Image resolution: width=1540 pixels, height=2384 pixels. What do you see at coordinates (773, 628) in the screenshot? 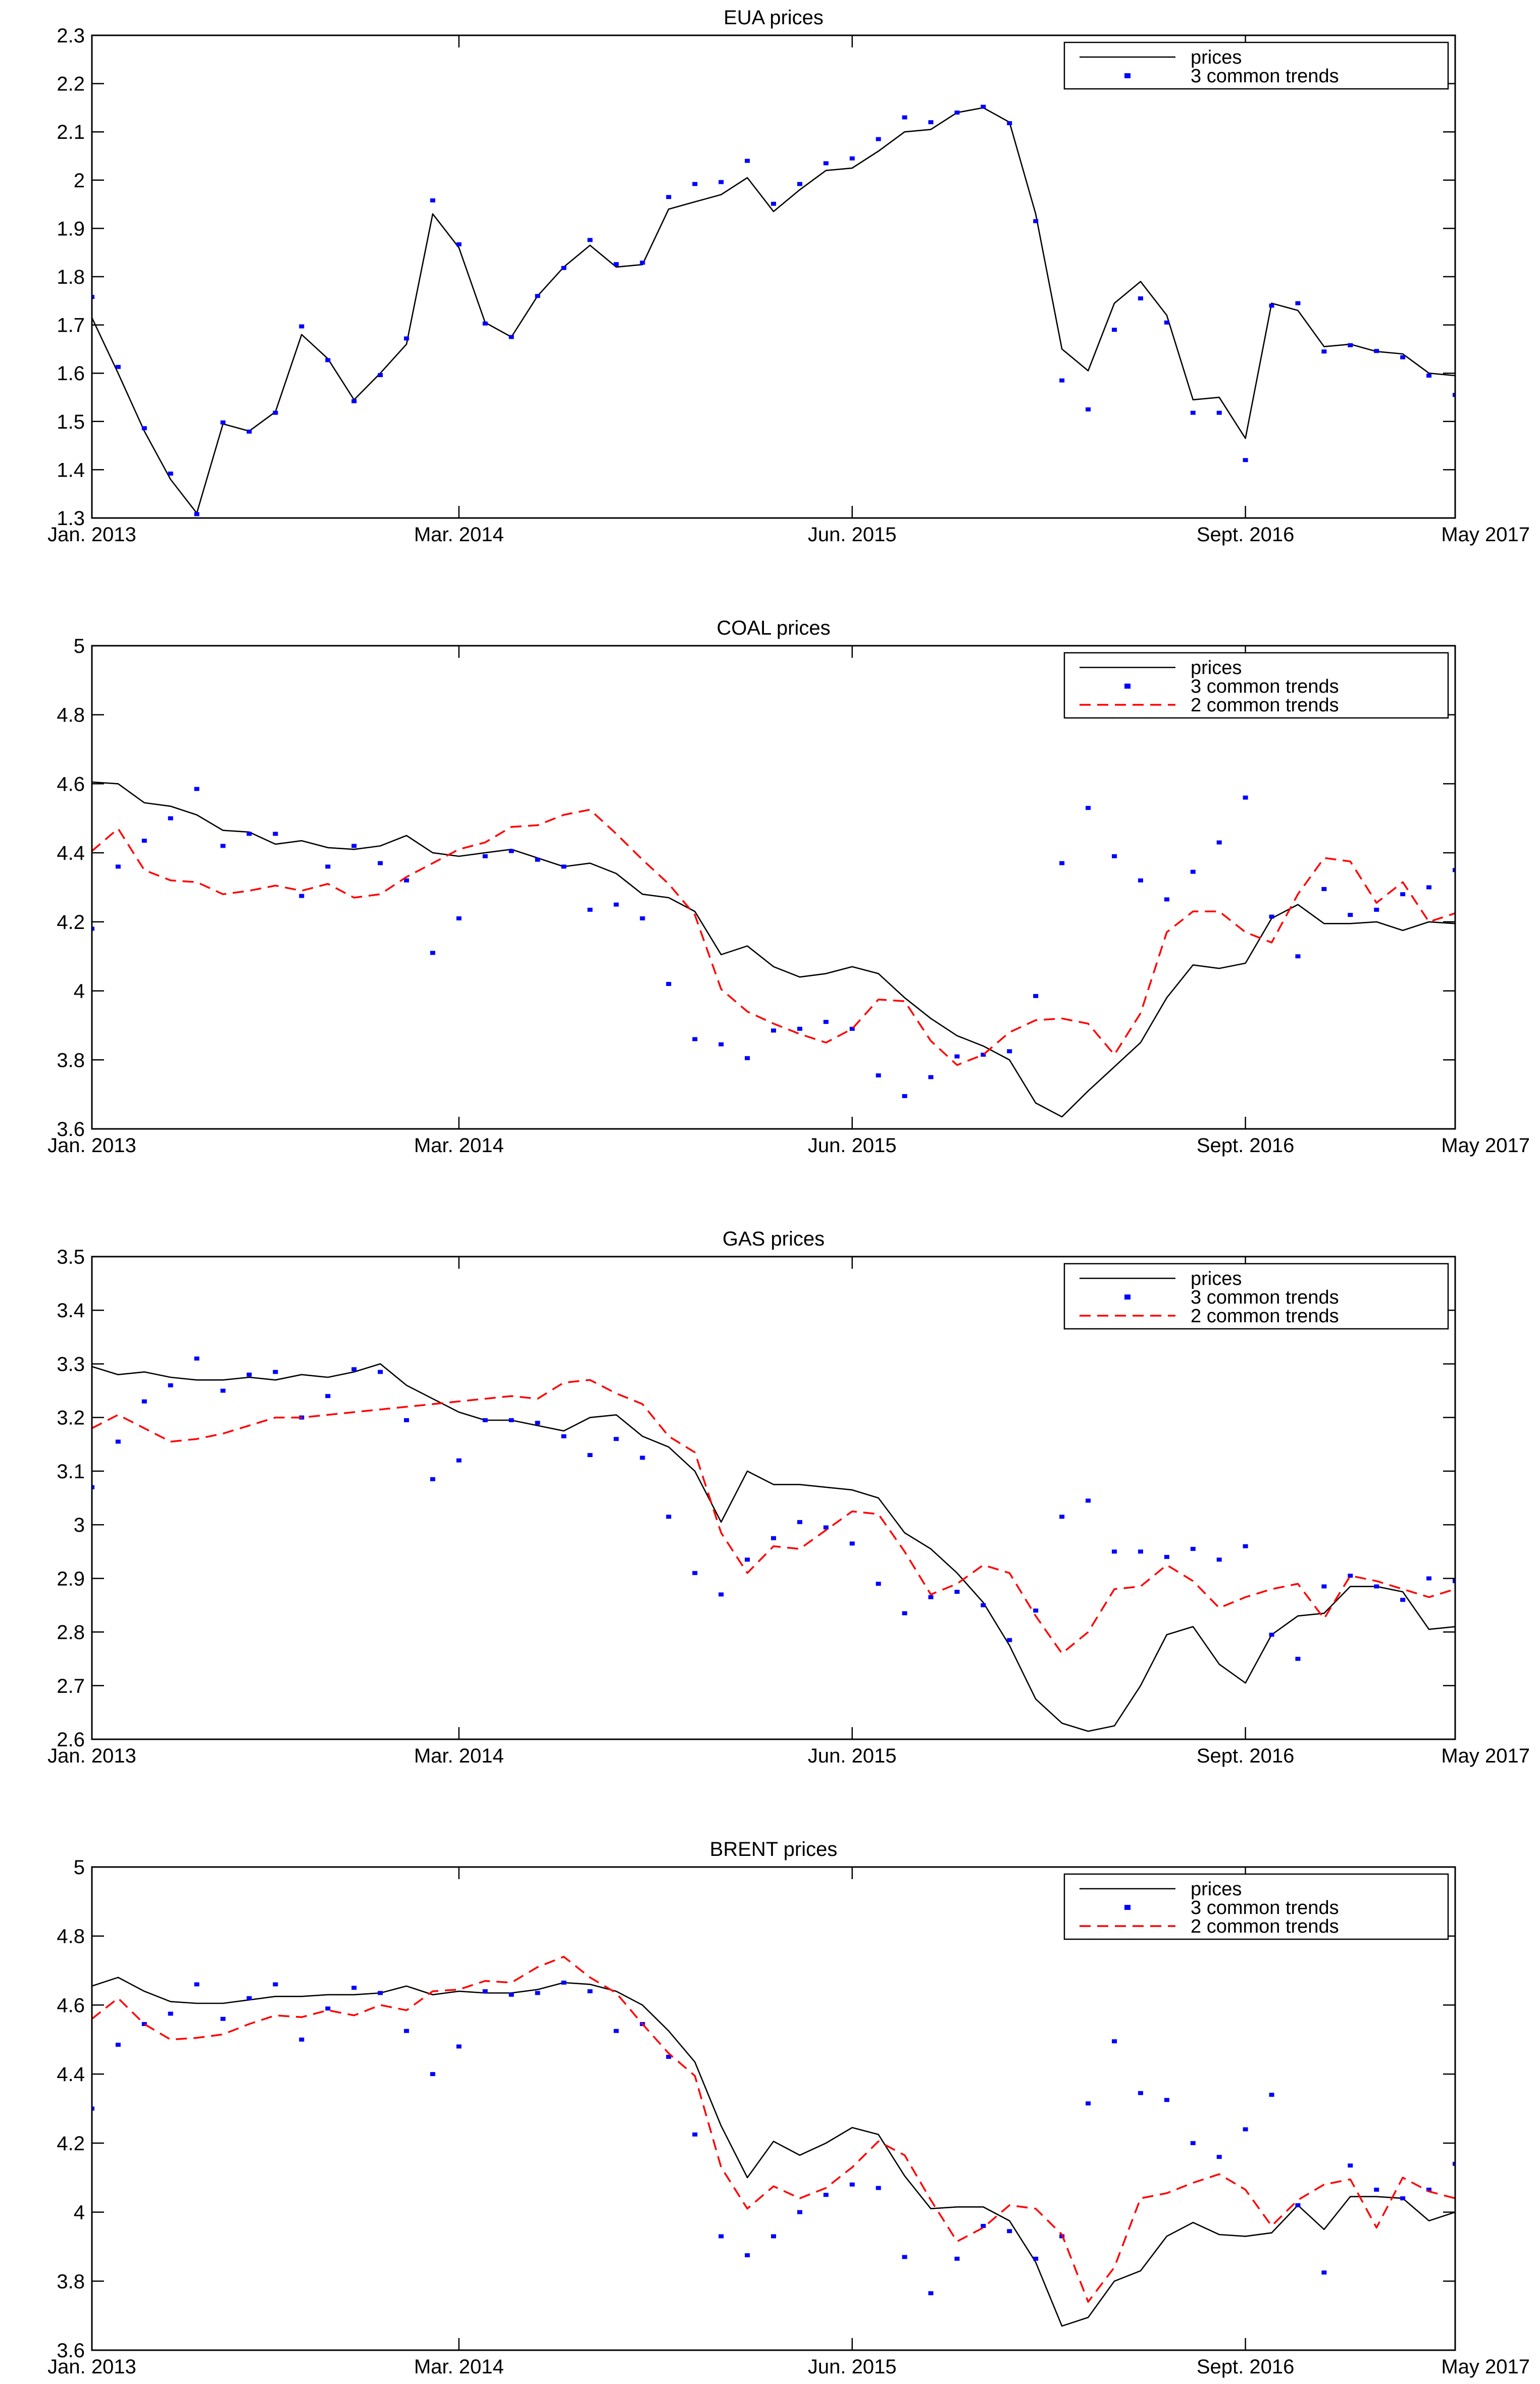
I see `chart-title: COAL prices` at bounding box center [773, 628].